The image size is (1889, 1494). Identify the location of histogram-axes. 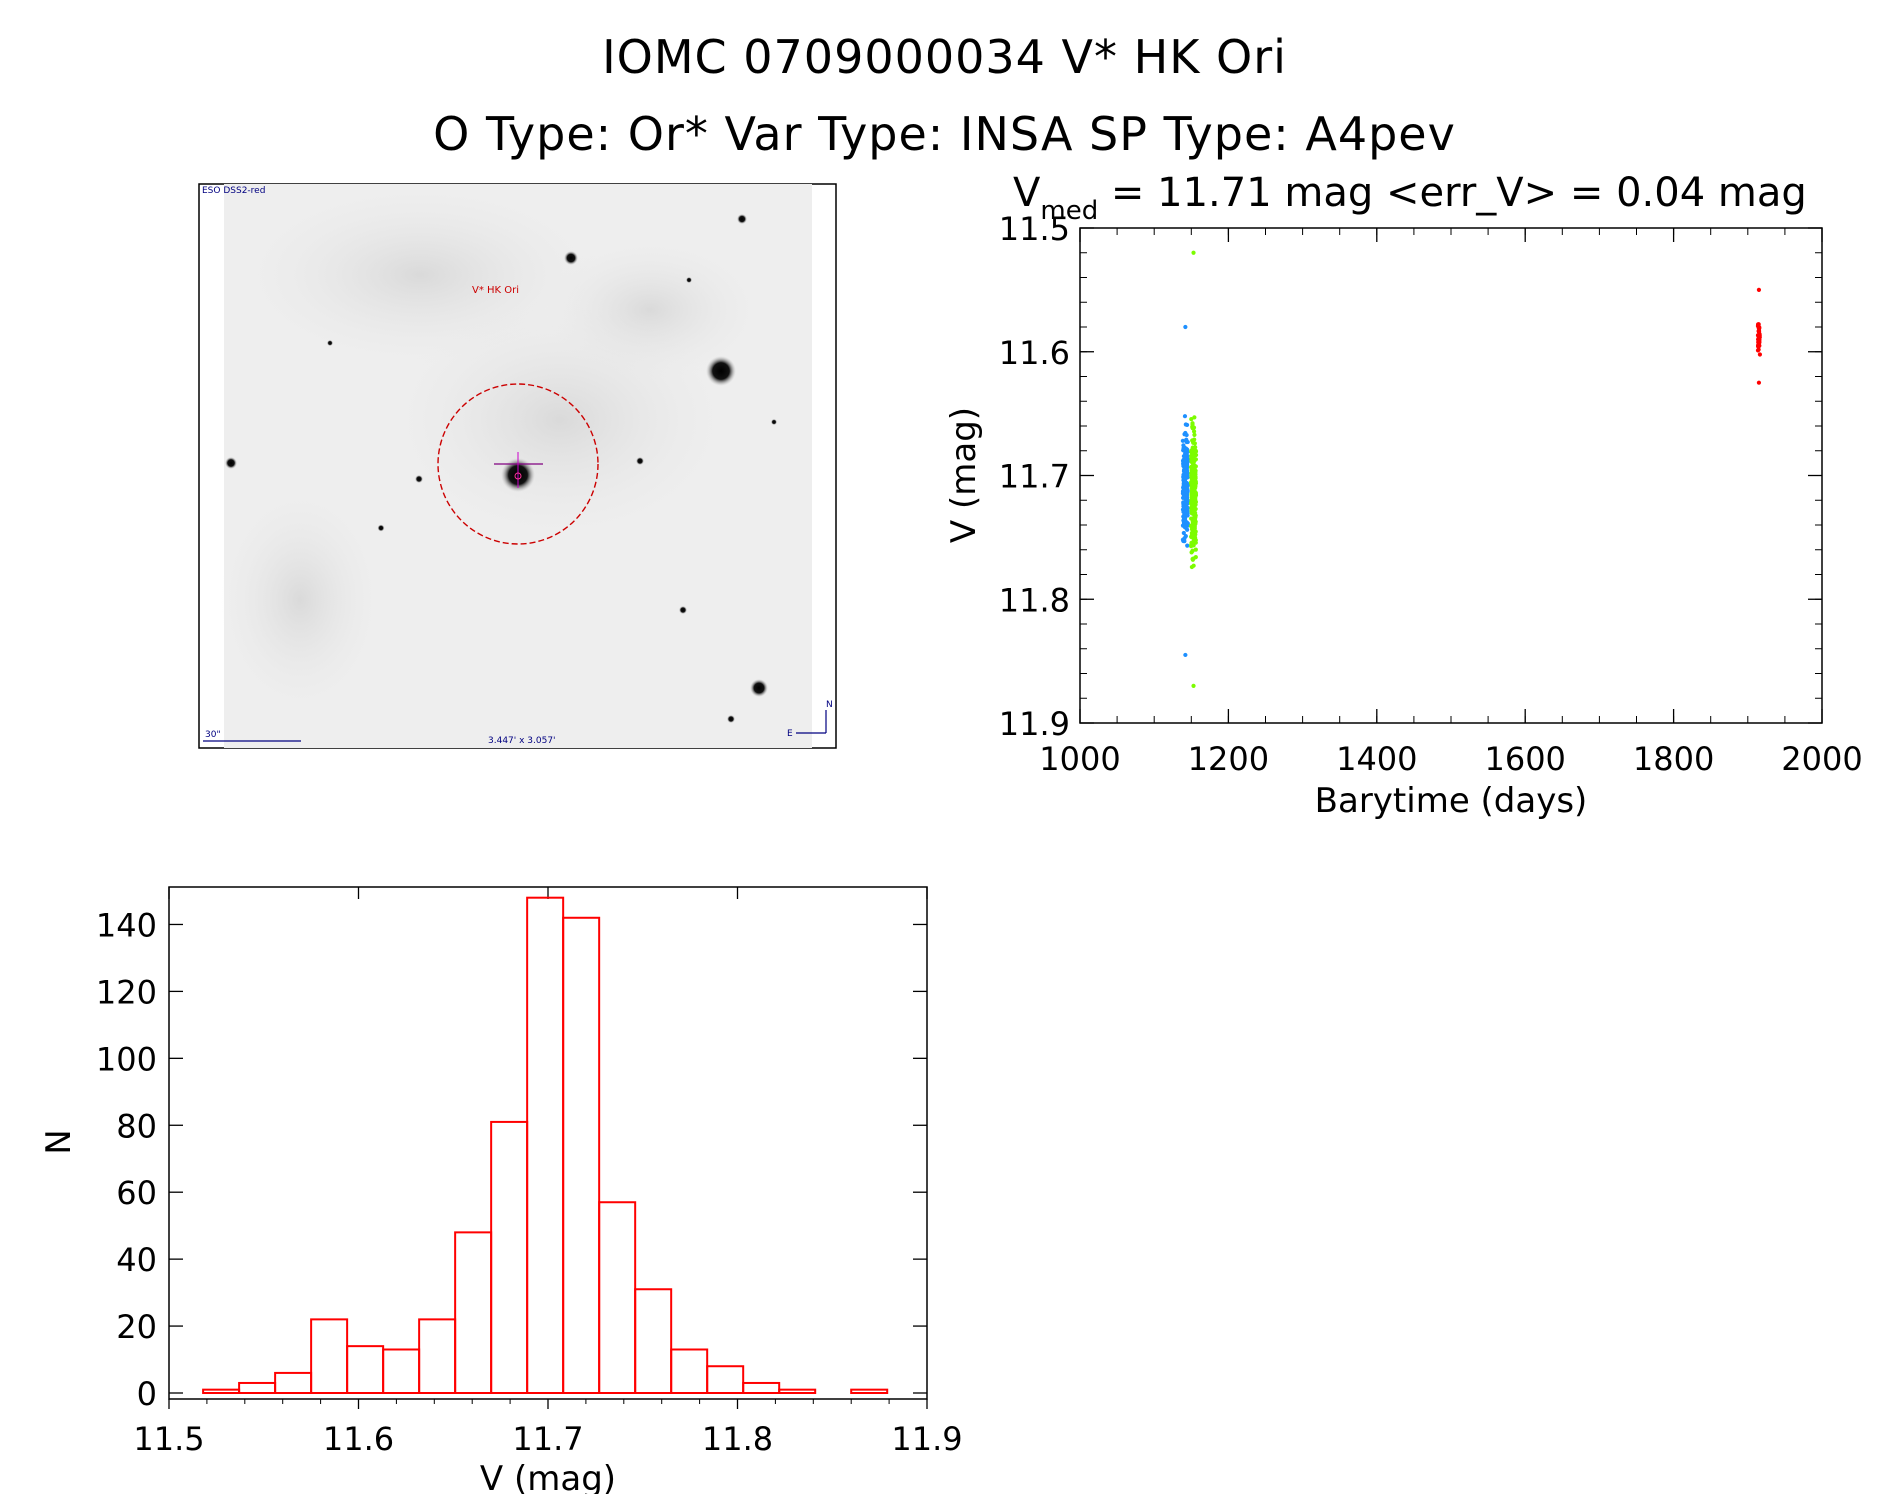
(548, 1143).